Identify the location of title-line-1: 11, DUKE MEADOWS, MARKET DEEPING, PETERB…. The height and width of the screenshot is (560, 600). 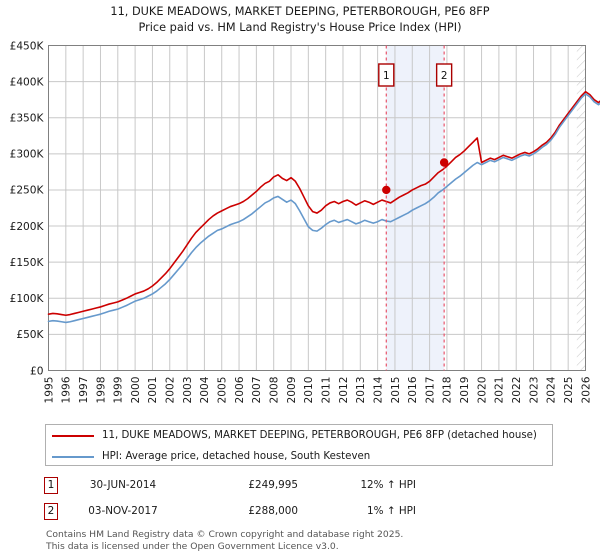
(300, 11).